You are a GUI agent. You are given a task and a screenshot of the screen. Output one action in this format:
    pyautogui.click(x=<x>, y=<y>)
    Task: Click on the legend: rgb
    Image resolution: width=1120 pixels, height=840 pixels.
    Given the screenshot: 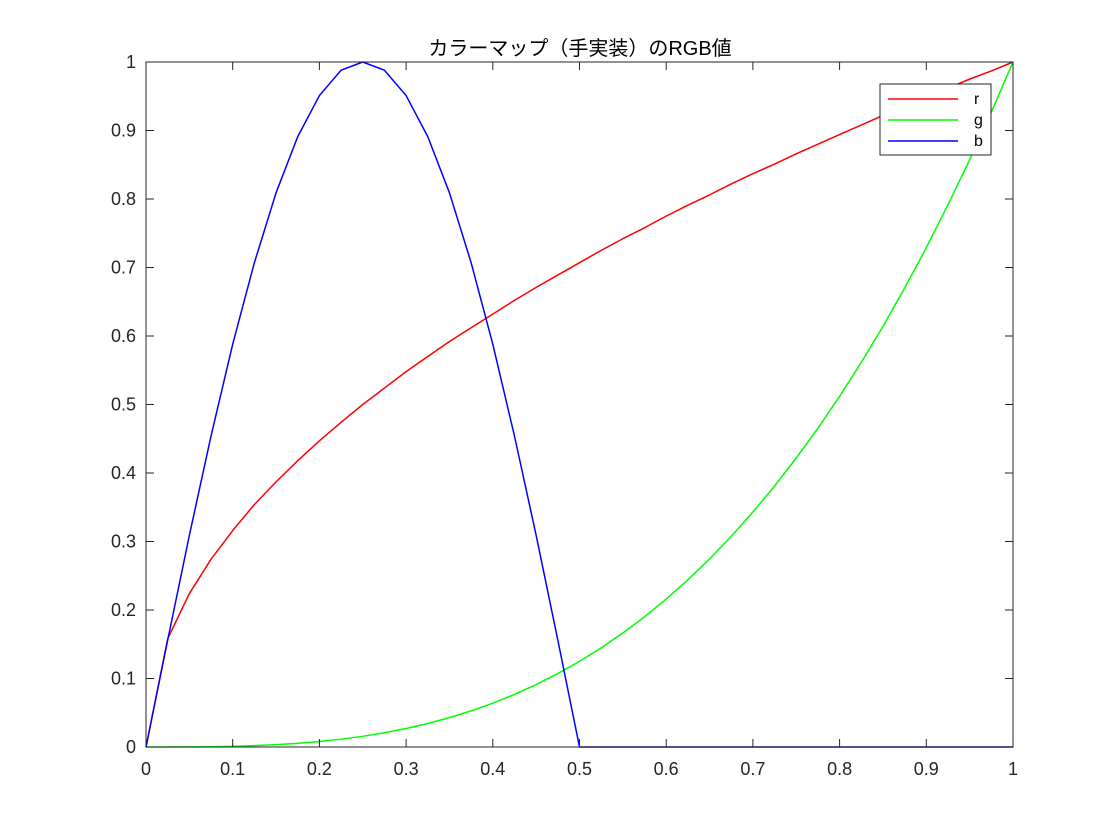 What is the action you would take?
    pyautogui.click(x=935, y=119)
    